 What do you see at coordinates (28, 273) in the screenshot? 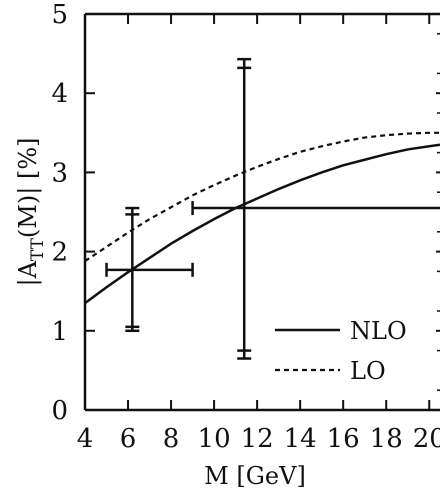
I see `y-axis-title-pre: |A` at bounding box center [28, 273].